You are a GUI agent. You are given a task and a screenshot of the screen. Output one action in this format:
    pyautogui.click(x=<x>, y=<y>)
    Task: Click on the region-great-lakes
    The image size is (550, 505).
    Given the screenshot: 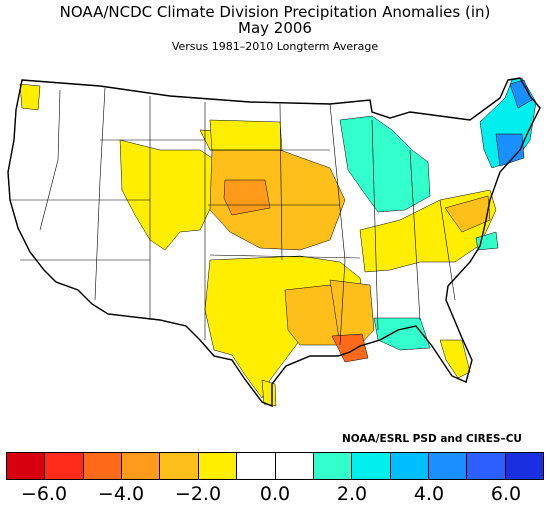 What is the action you would take?
    pyautogui.click(x=385, y=164)
    